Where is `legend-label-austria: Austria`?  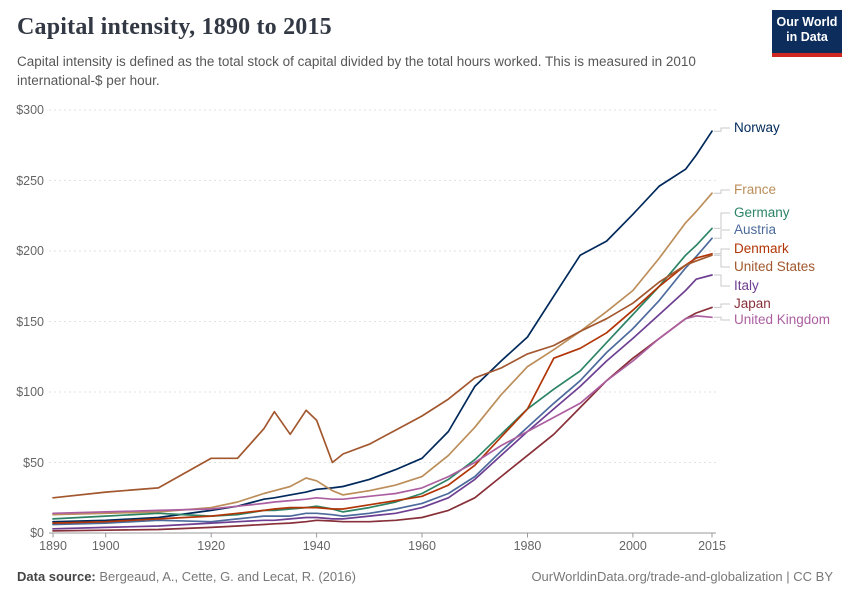
legend-label-austria: Austria is located at coordinates (755, 229).